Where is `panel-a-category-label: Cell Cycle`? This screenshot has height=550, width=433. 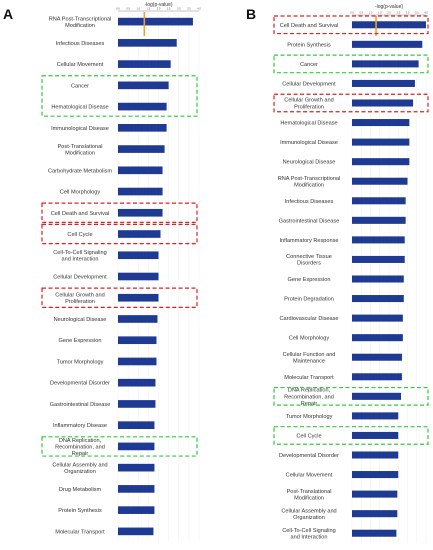
panel-a-category-label: Cell Cycle is located at coordinates (79, 235).